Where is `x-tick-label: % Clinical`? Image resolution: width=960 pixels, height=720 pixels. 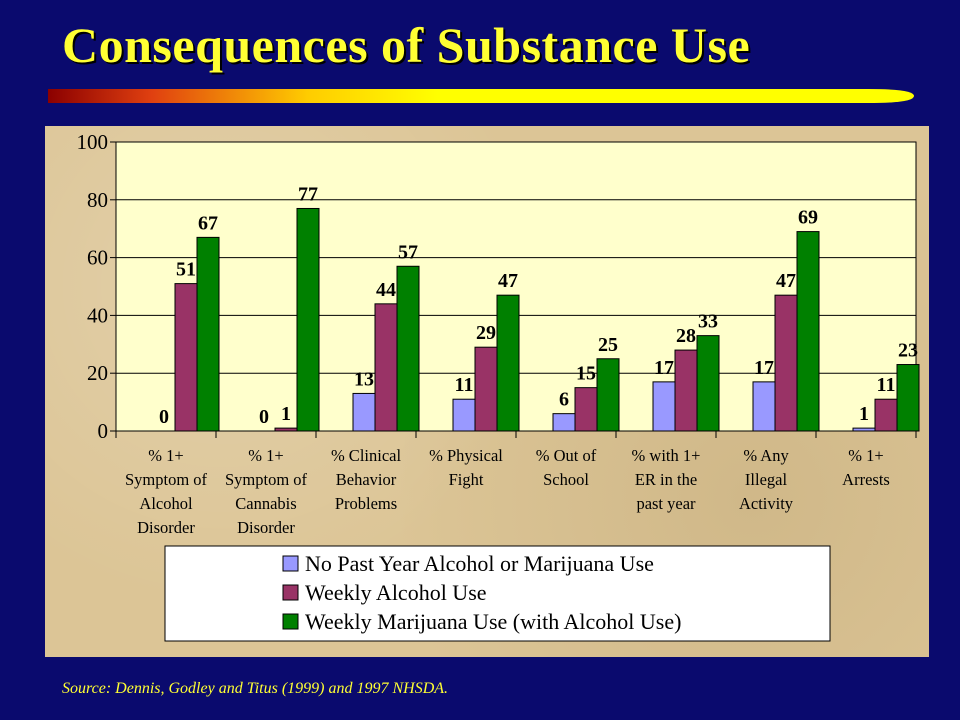
x-tick-label: % Clinical is located at coordinates (366, 455).